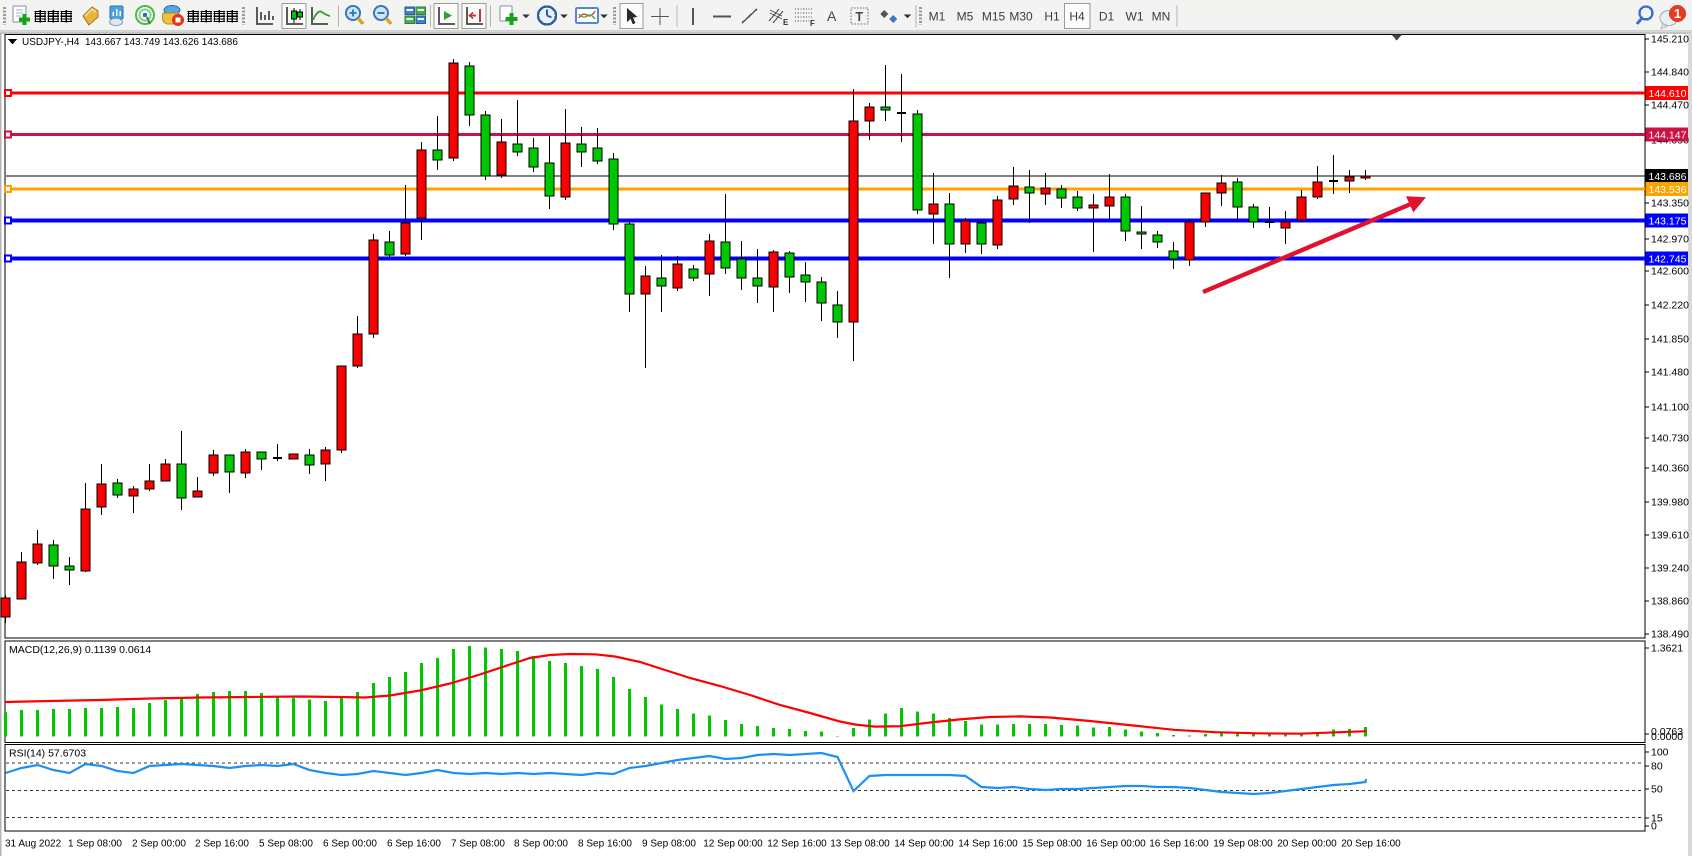 This screenshot has width=1692, height=856. I want to click on svg-text: 31 Aug 2022, so click(33, 844).